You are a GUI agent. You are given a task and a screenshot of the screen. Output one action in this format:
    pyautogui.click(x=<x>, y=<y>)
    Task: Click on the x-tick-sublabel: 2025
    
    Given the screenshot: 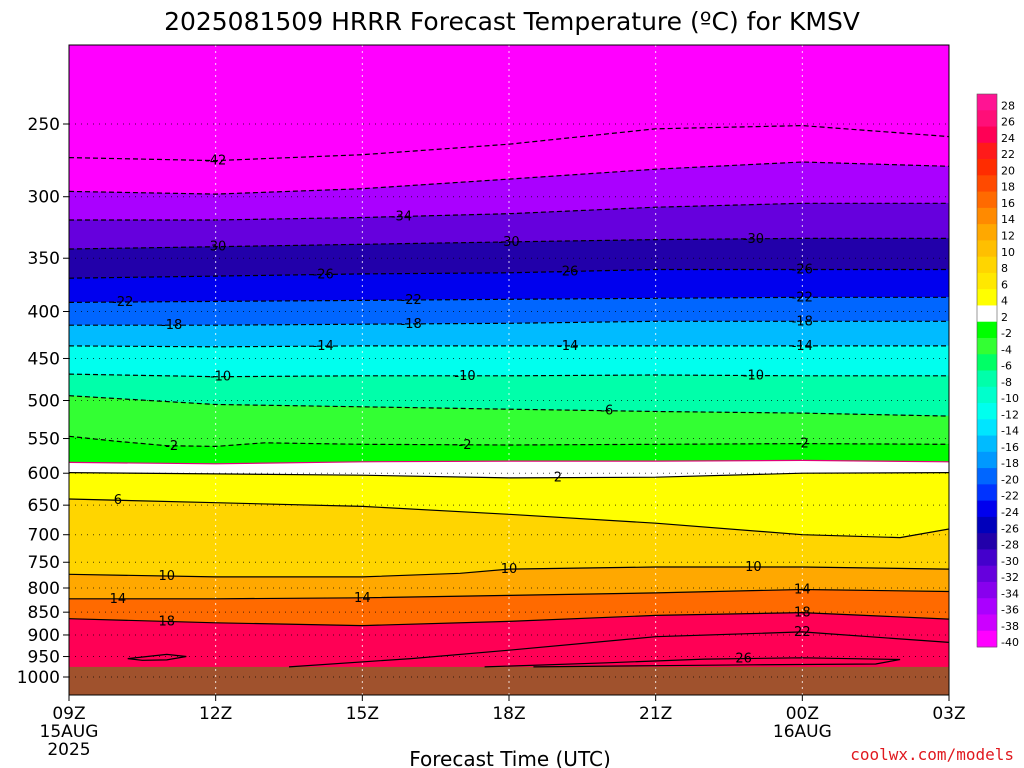 What is the action you would take?
    pyautogui.click(x=68, y=750)
    